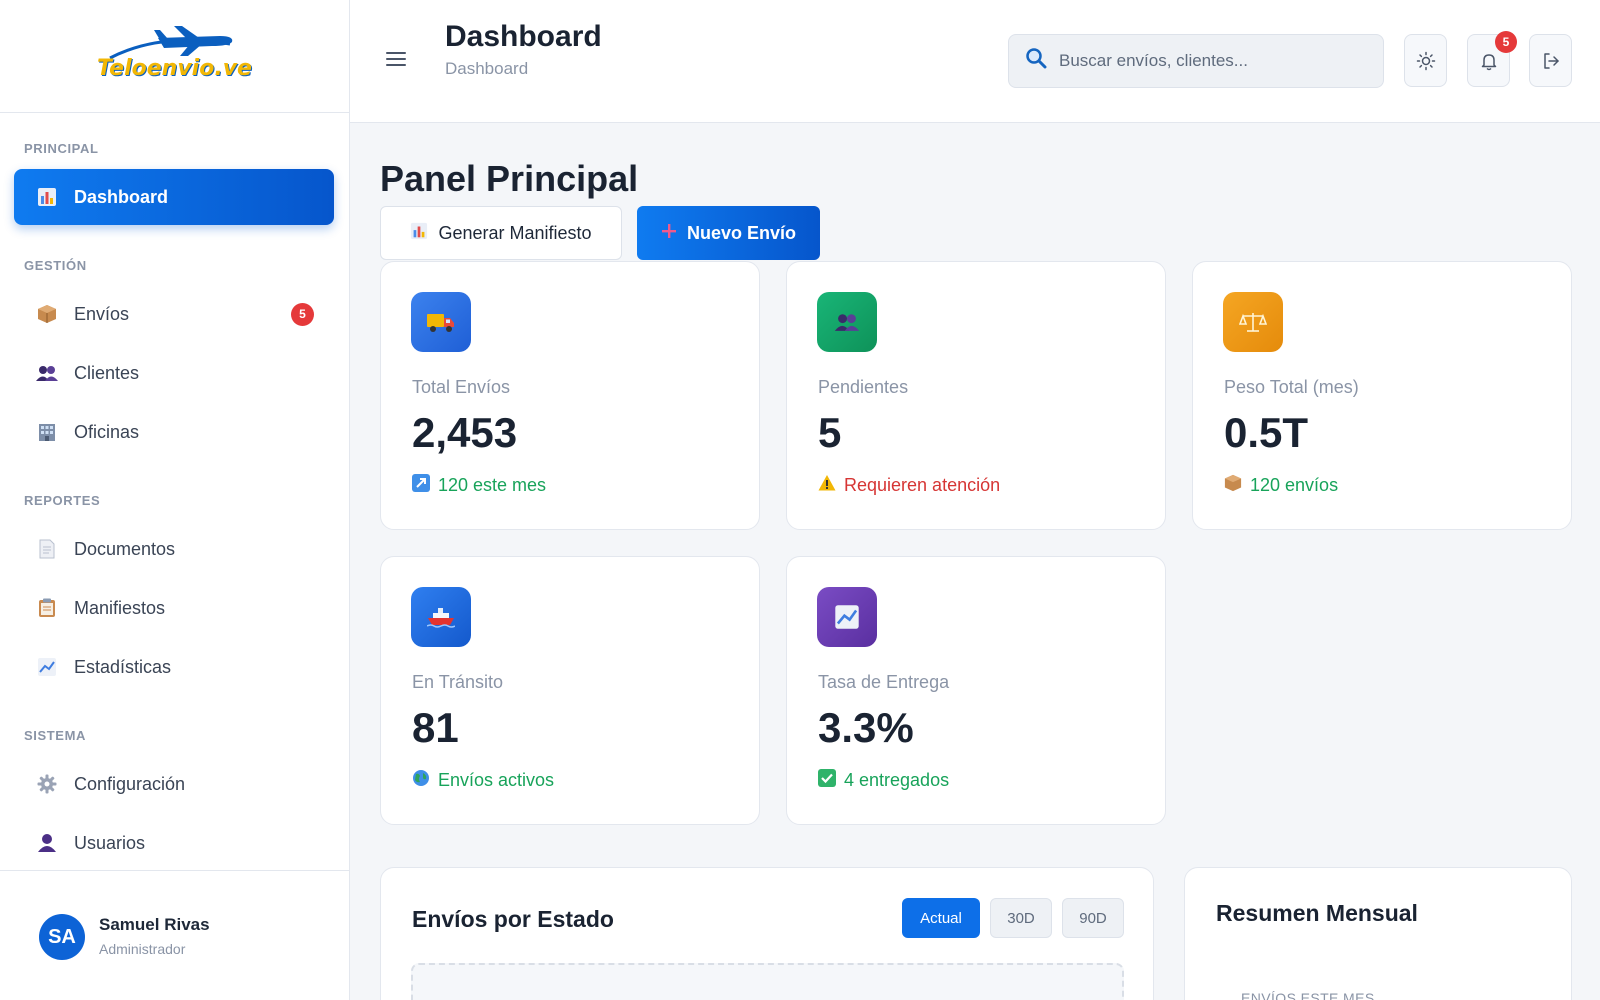  What do you see at coordinates (47, 667) in the screenshot?
I see `trend-chart-icon` at bounding box center [47, 667].